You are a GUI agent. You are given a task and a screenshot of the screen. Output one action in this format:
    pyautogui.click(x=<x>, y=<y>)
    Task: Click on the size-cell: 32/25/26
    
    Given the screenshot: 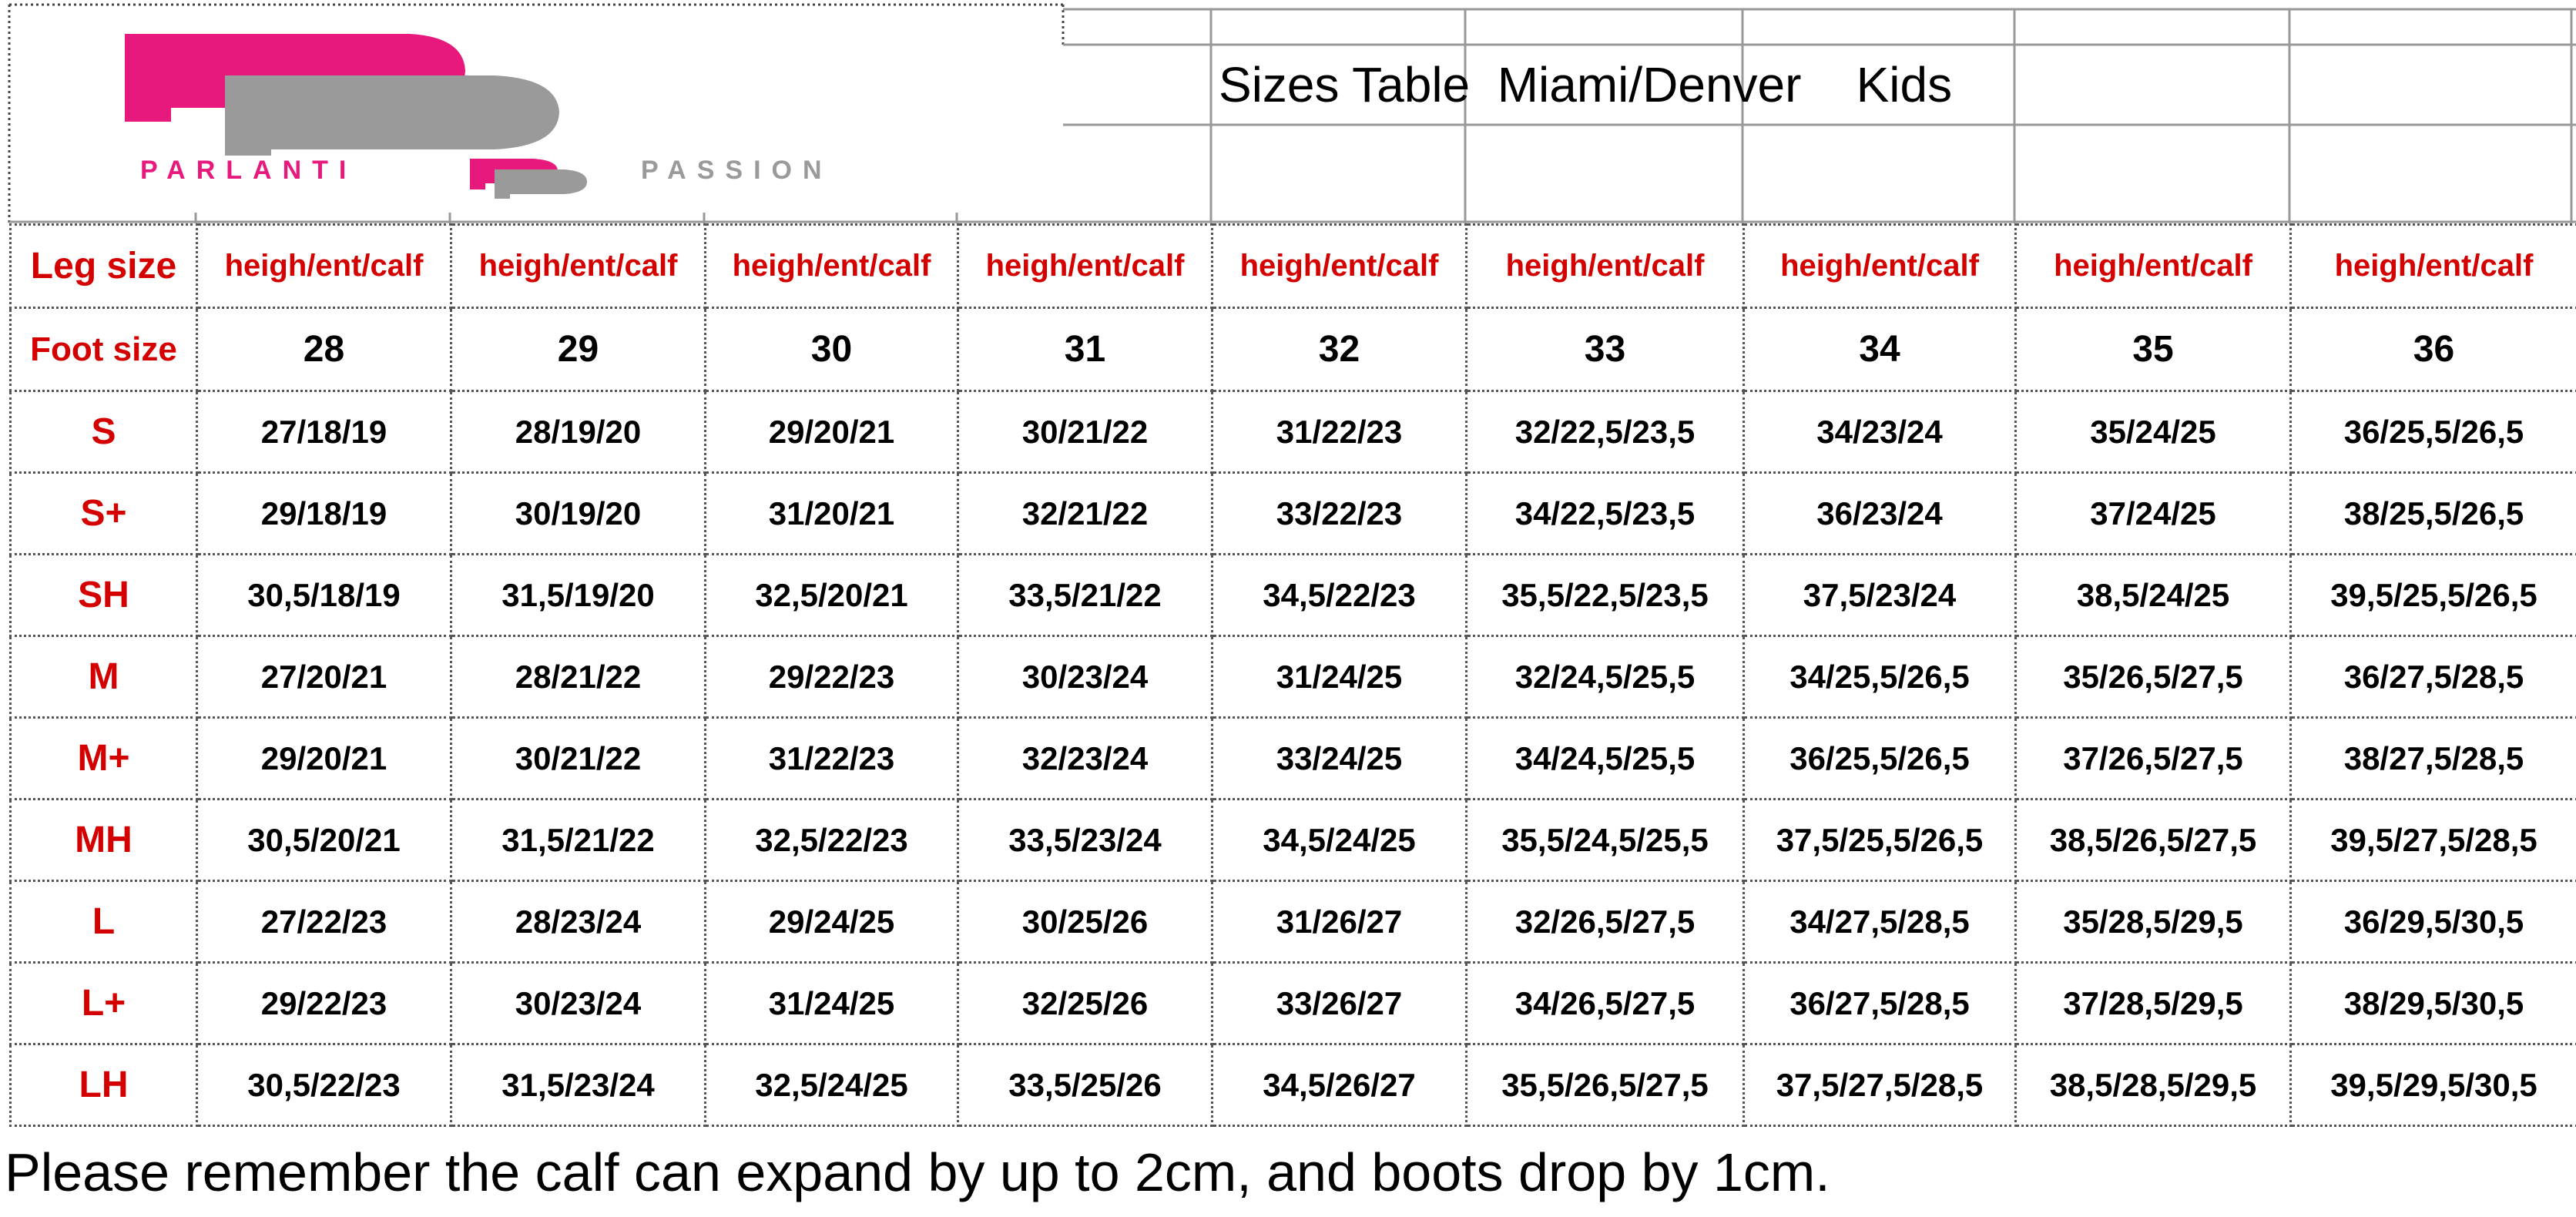 What is the action you would take?
    pyautogui.click(x=1085, y=1003)
    